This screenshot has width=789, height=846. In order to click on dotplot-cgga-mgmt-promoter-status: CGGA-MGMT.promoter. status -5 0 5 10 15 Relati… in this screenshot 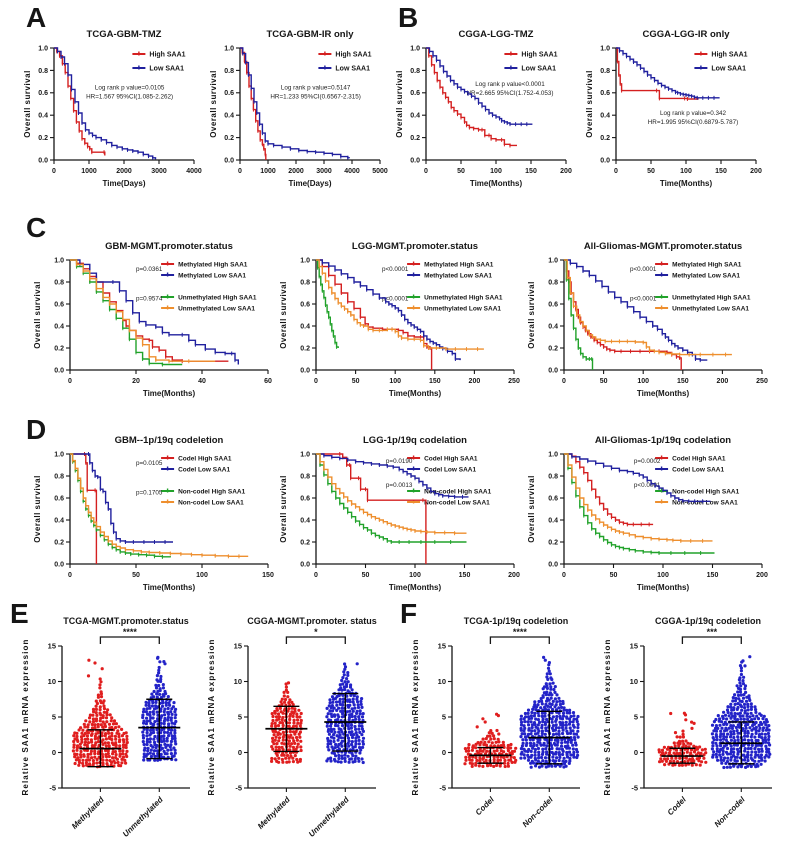, I will do `click(292, 727)`.